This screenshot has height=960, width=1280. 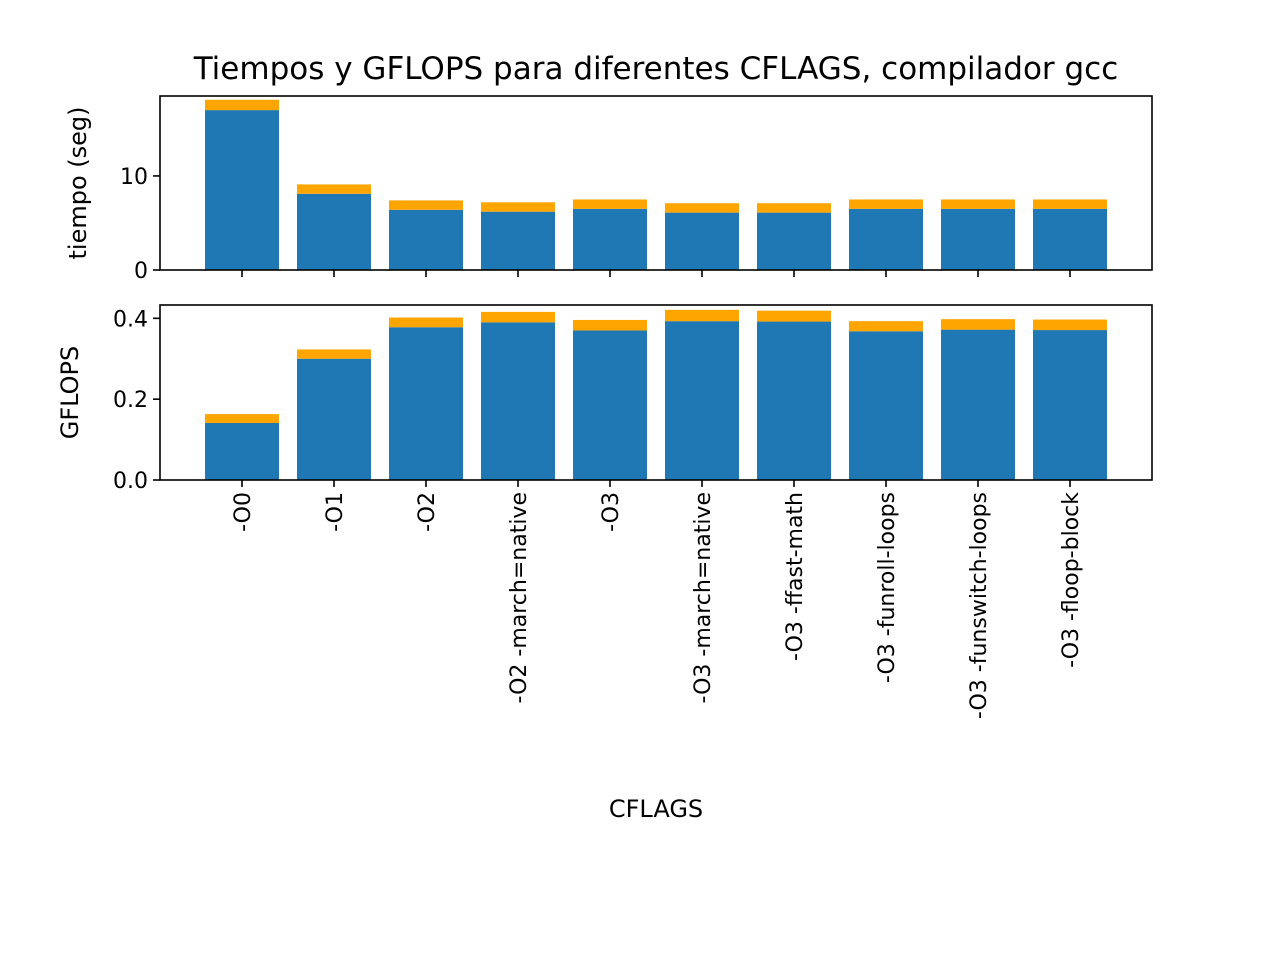 What do you see at coordinates (887, 587) in the screenshot?
I see `x-tick-label: -O3 -funroll-loops` at bounding box center [887, 587].